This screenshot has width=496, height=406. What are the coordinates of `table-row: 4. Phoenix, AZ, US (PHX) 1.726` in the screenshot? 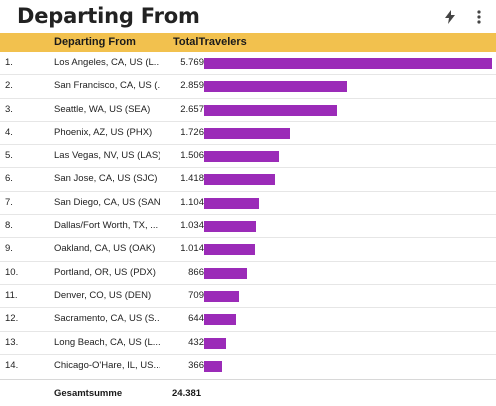 It's located at (248, 134).